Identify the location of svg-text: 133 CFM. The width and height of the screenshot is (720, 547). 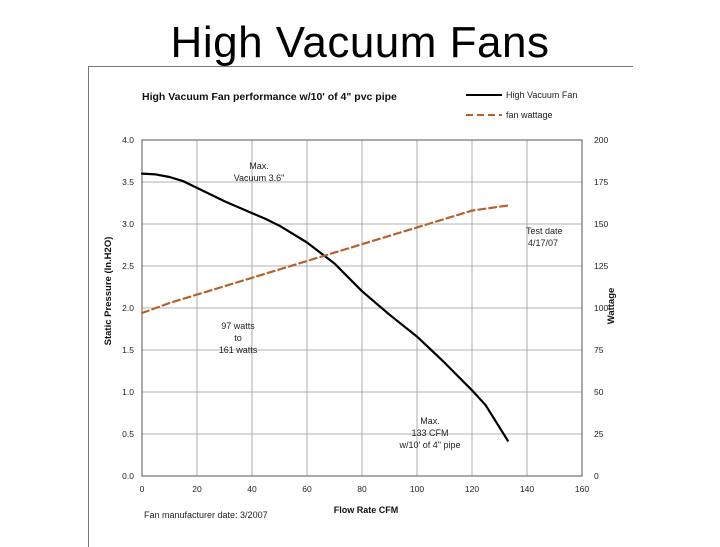
(429, 433).